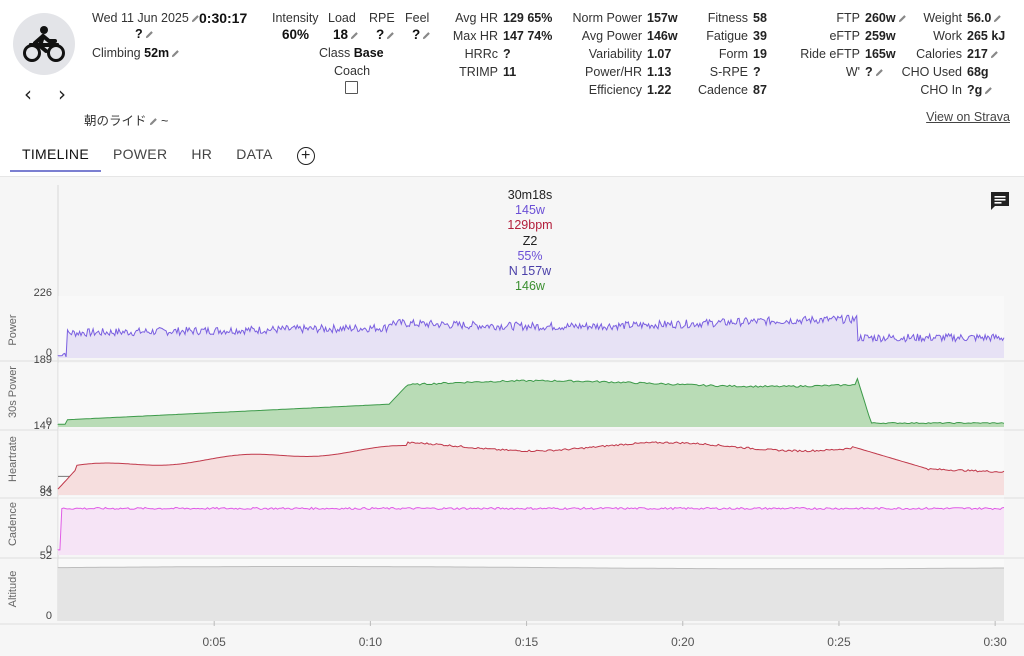  Describe the element at coordinates (968, 117) in the screenshot. I see `view-on-strava-link: View on Strava` at that location.